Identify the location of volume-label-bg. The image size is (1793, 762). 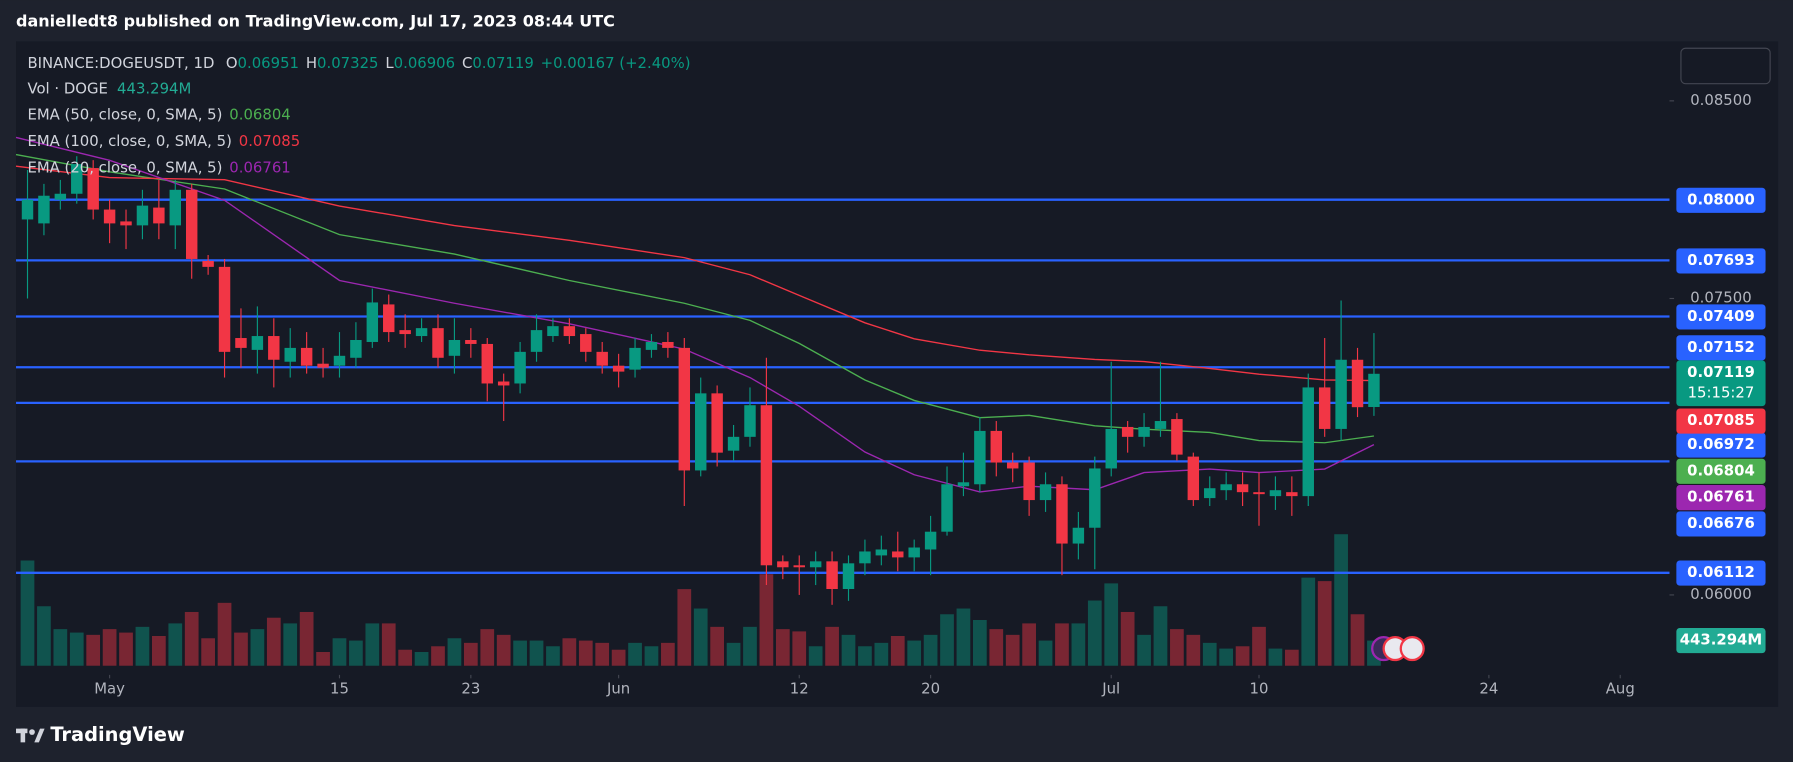
(1721, 640).